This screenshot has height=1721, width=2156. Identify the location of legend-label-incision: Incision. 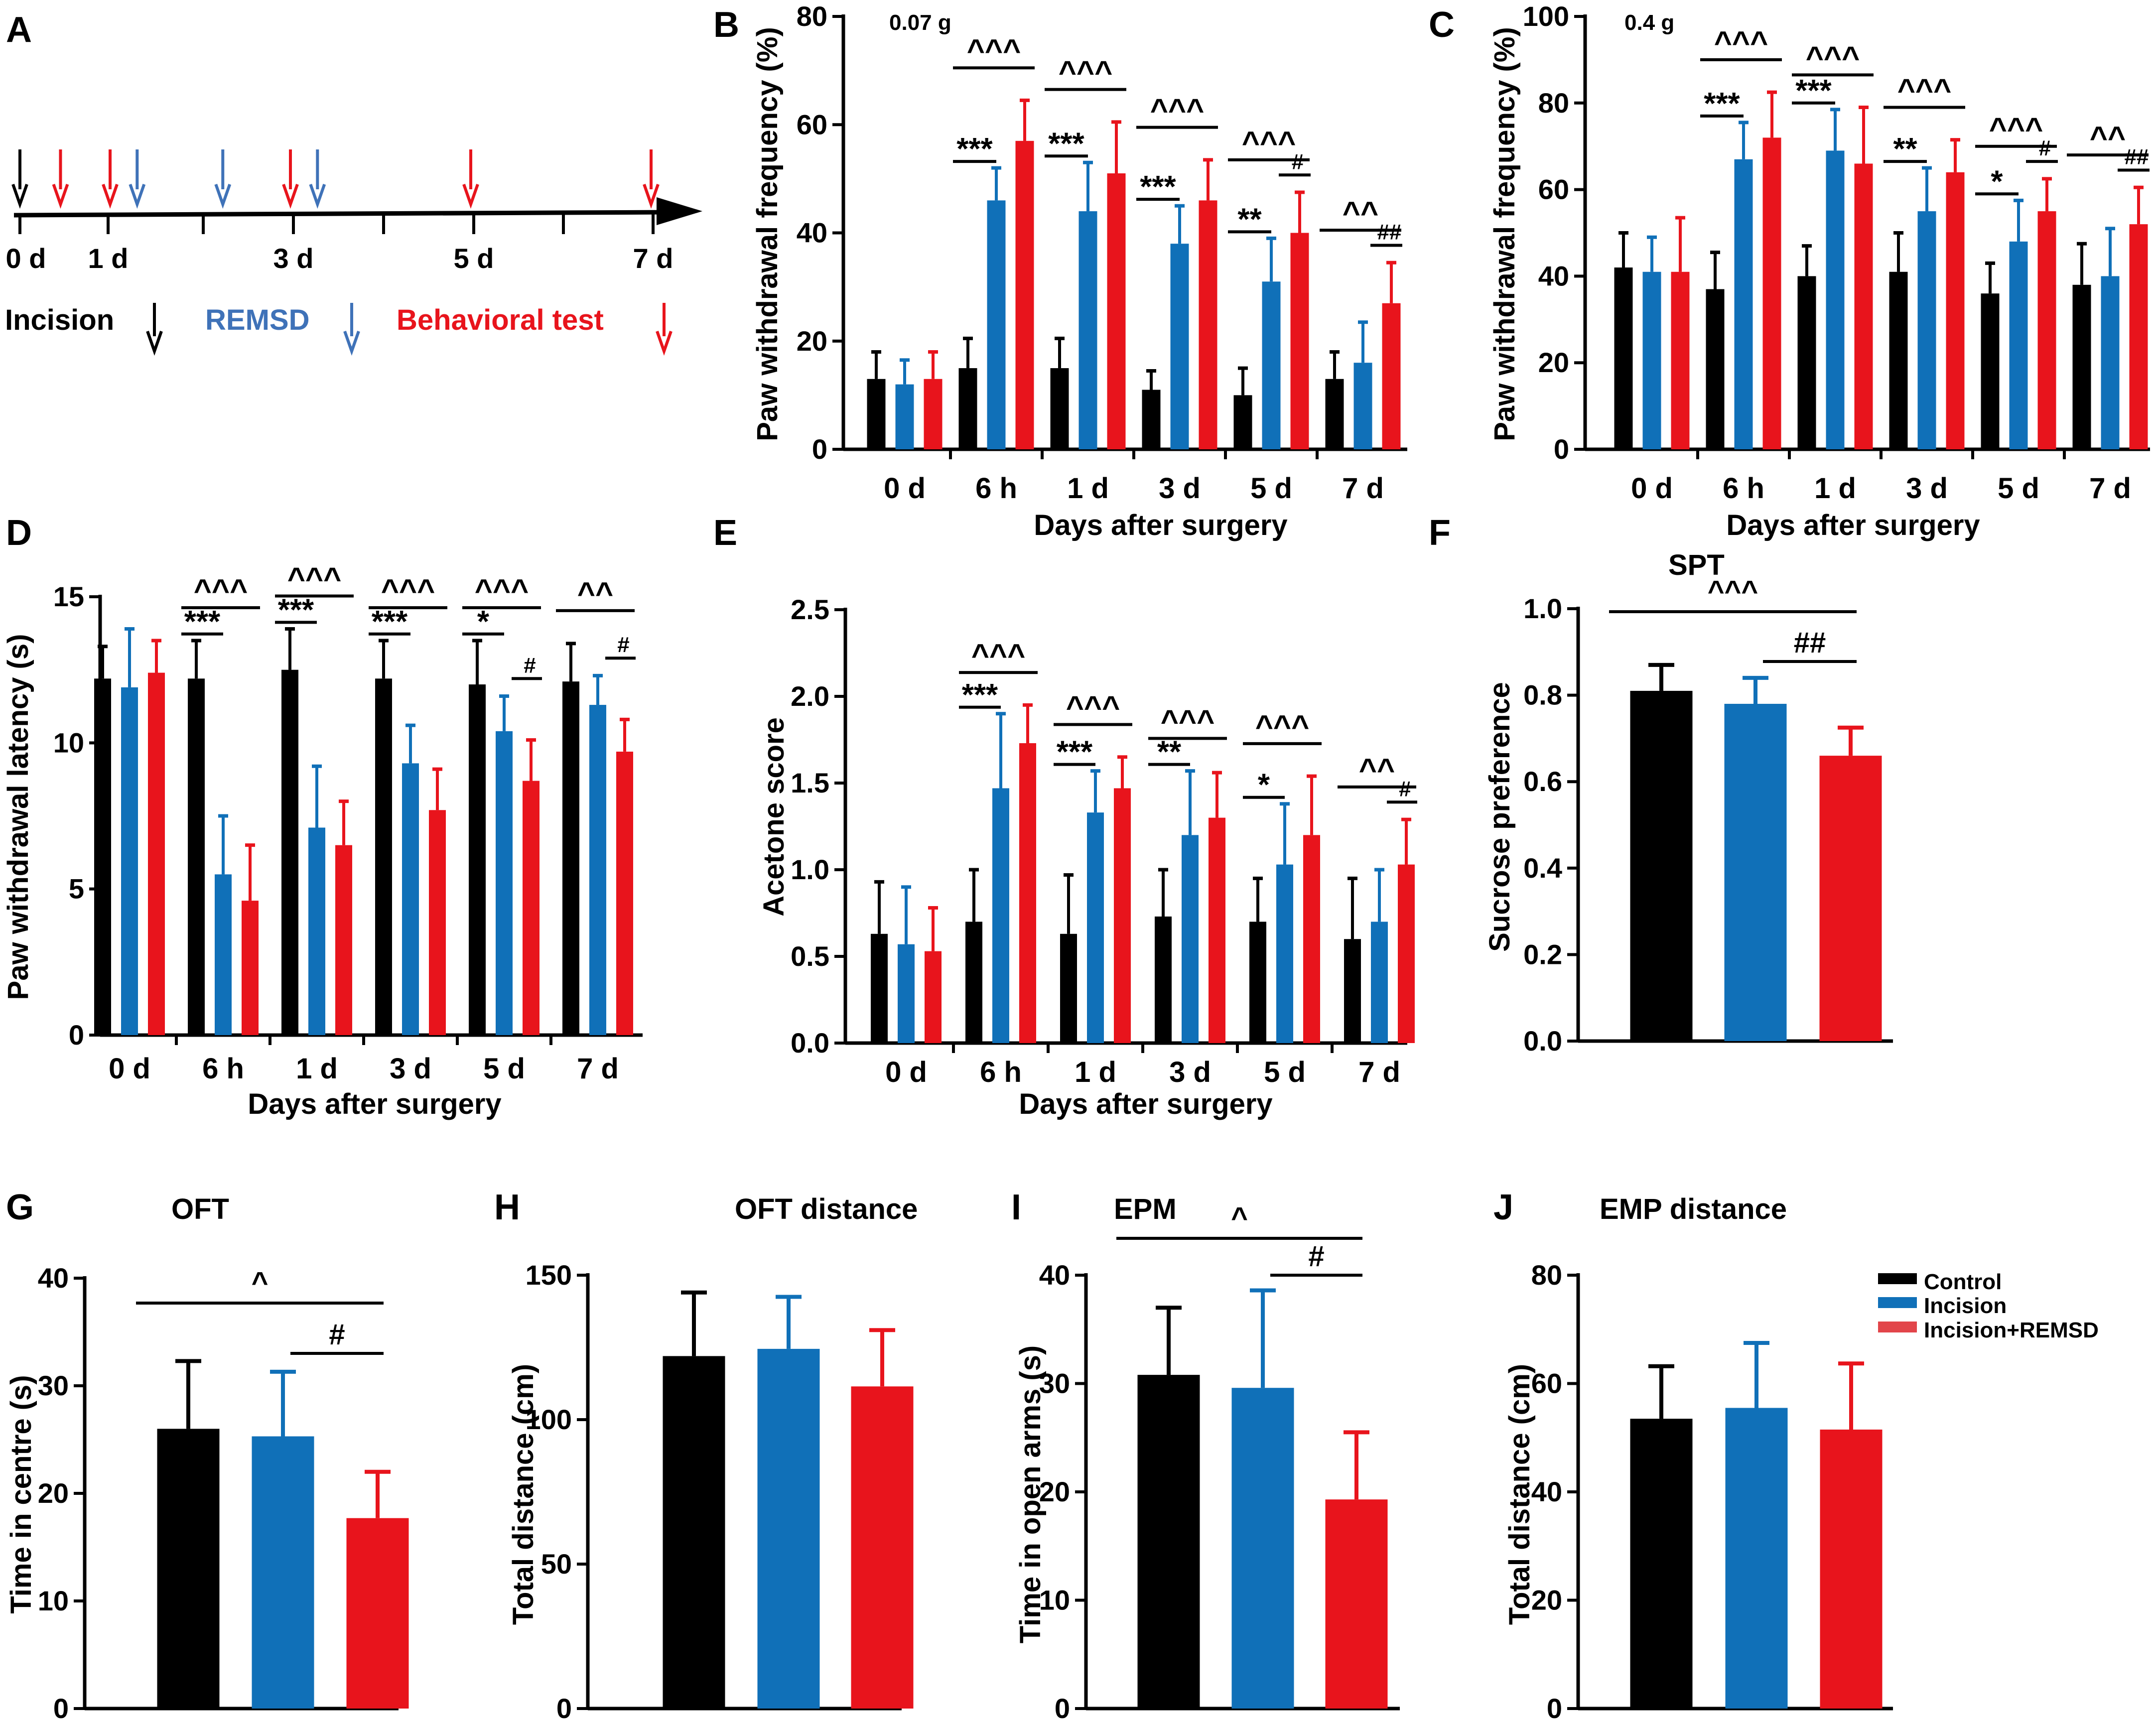
(1965, 1306).